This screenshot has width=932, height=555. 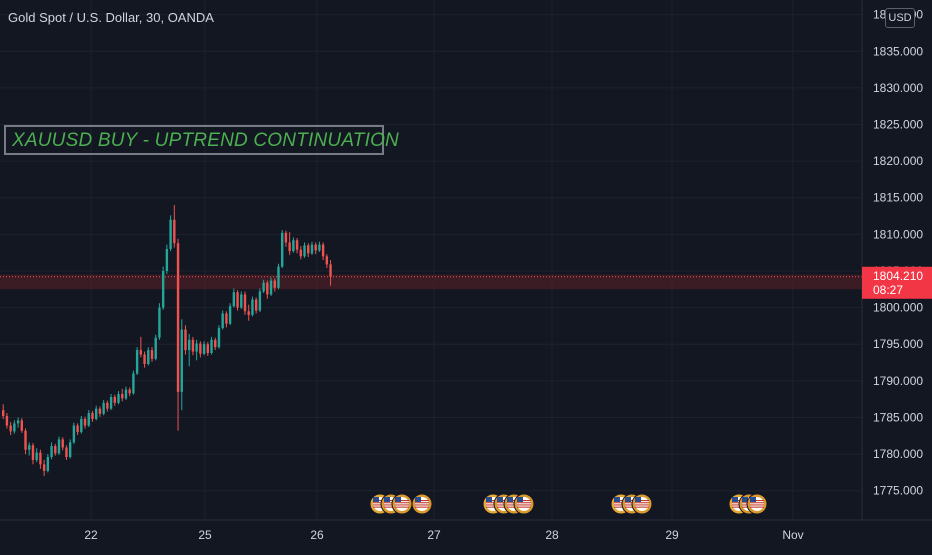 I want to click on symbol-title: Gold Spot / U.S. Dollar, 30, OANDA, so click(x=111, y=17).